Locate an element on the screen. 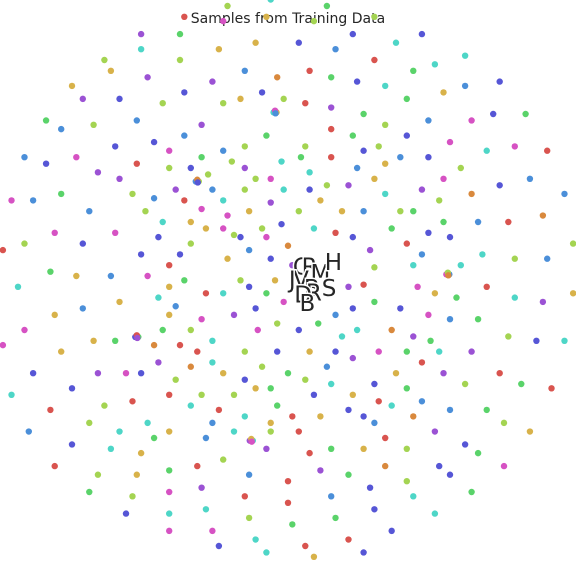  class-label: S is located at coordinates (329, 289).